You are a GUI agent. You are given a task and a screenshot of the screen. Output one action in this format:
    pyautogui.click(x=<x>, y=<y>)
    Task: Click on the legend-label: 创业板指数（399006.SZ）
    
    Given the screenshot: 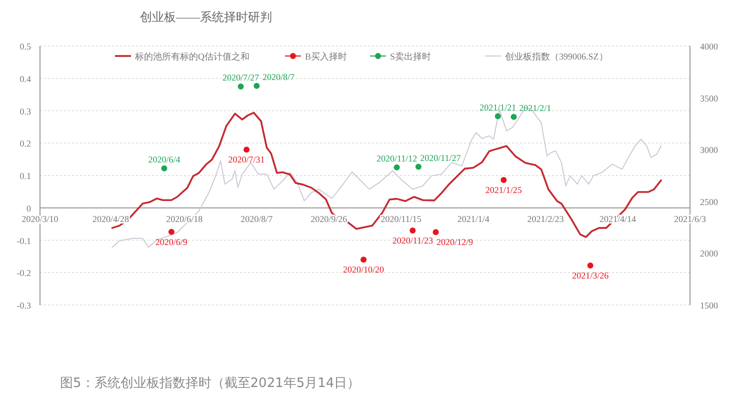 What is the action you would take?
    pyautogui.click(x=556, y=57)
    